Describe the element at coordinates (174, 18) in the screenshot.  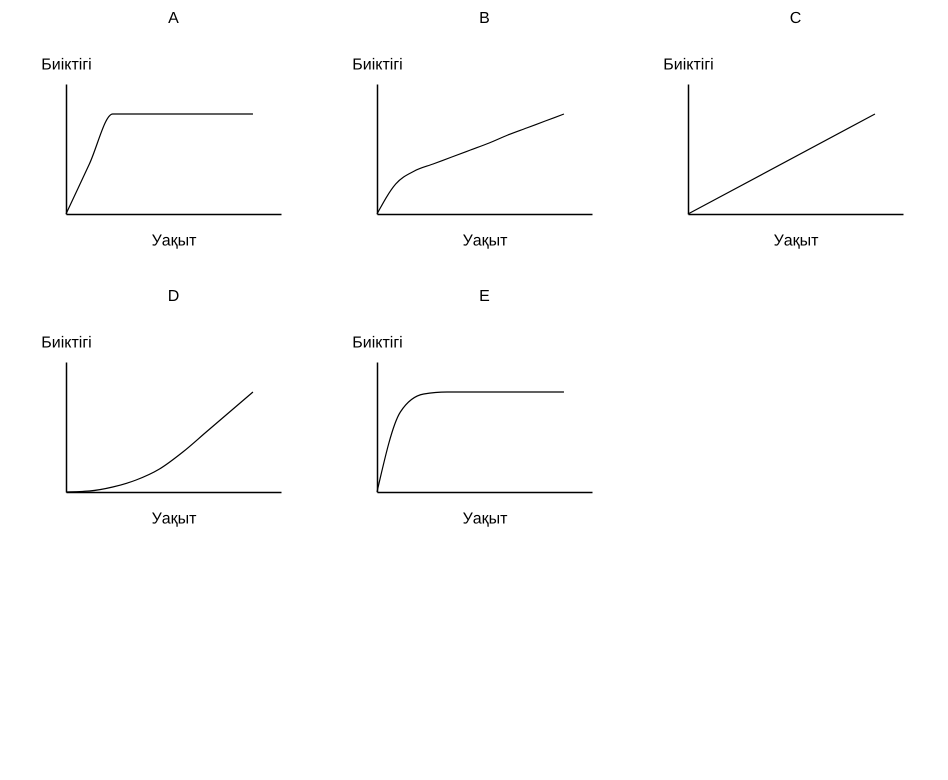
I see `chart-title: A` at that location.